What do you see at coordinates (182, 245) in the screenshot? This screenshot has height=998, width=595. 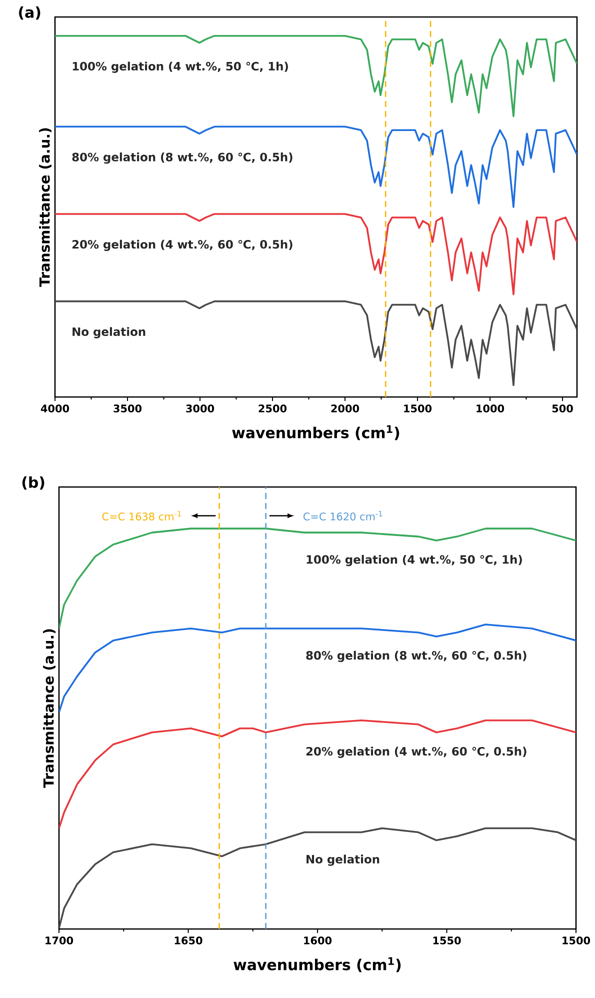 I see `text: 20% gelation (4 wt.%, 60 ℃, 0.5h)` at bounding box center [182, 245].